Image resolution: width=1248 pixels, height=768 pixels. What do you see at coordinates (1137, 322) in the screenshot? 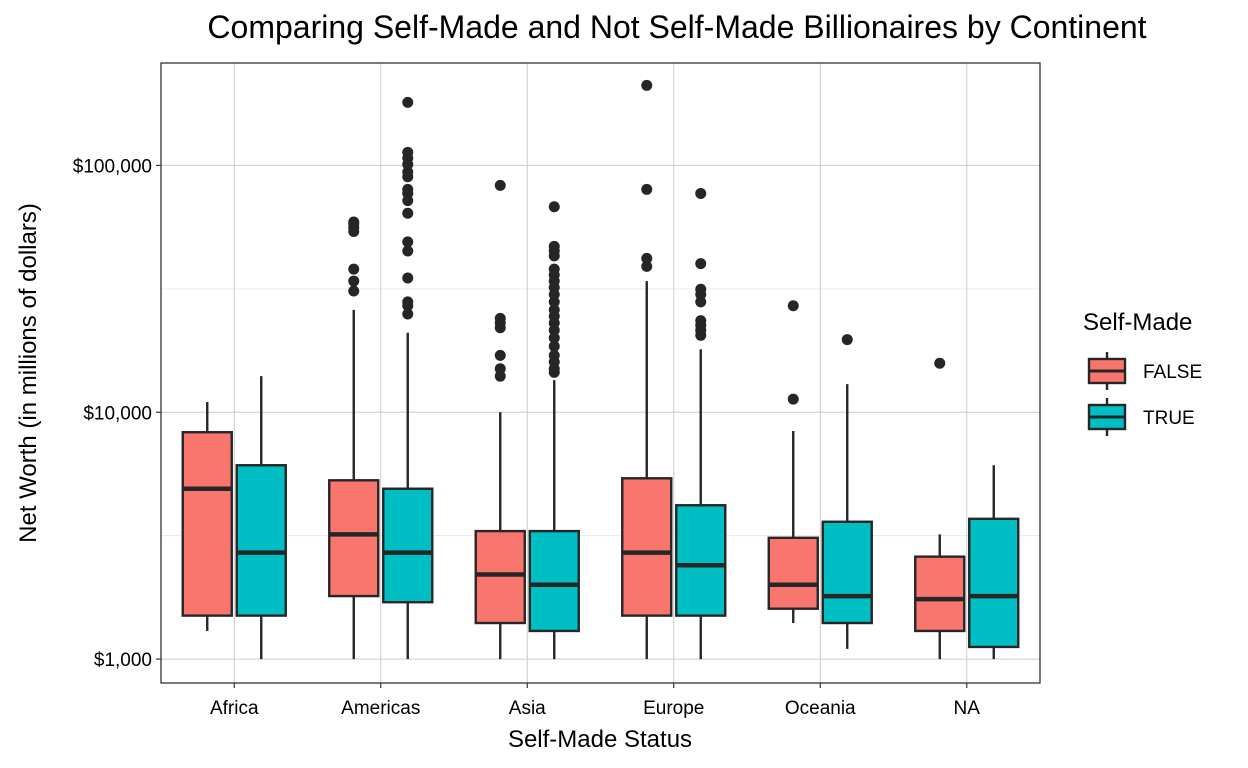
I see `legend-title: Self-Made` at bounding box center [1137, 322].